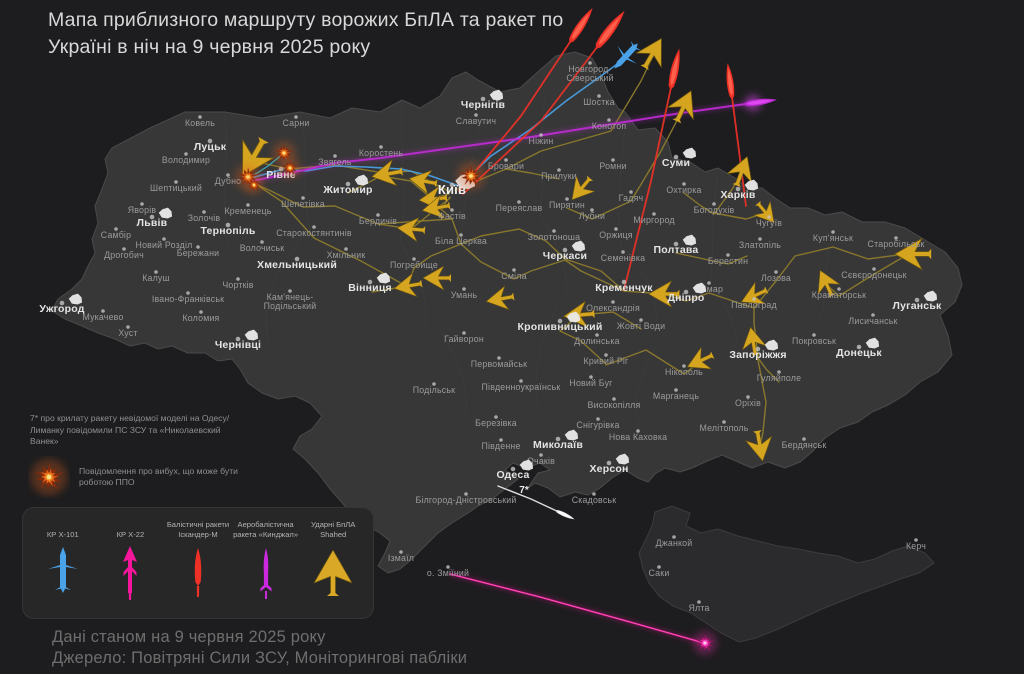 The width and height of the screenshot is (1024, 674). Describe the element at coordinates (238, 345) in the screenshot. I see `city-label: Чернівці` at that location.